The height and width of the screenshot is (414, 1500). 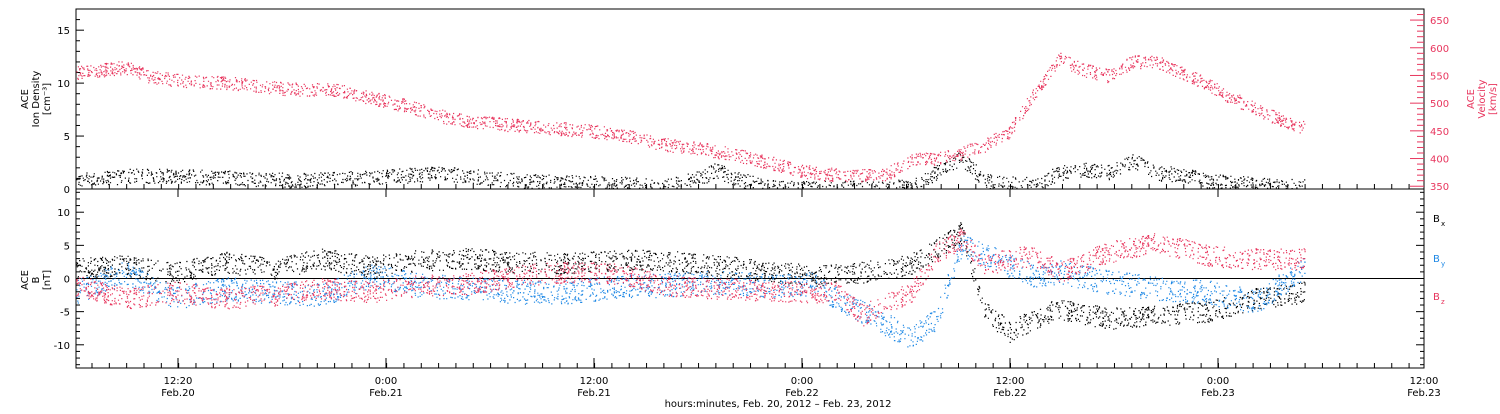 What do you see at coordinates (67, 246) in the screenshot?
I see `bottom-left-tick-label: 5` at bounding box center [67, 246].